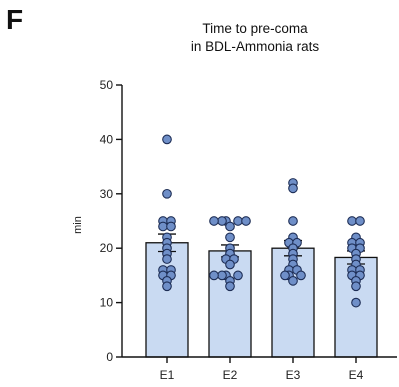  I want to click on y-tick-label-10: 10, so click(107, 303).